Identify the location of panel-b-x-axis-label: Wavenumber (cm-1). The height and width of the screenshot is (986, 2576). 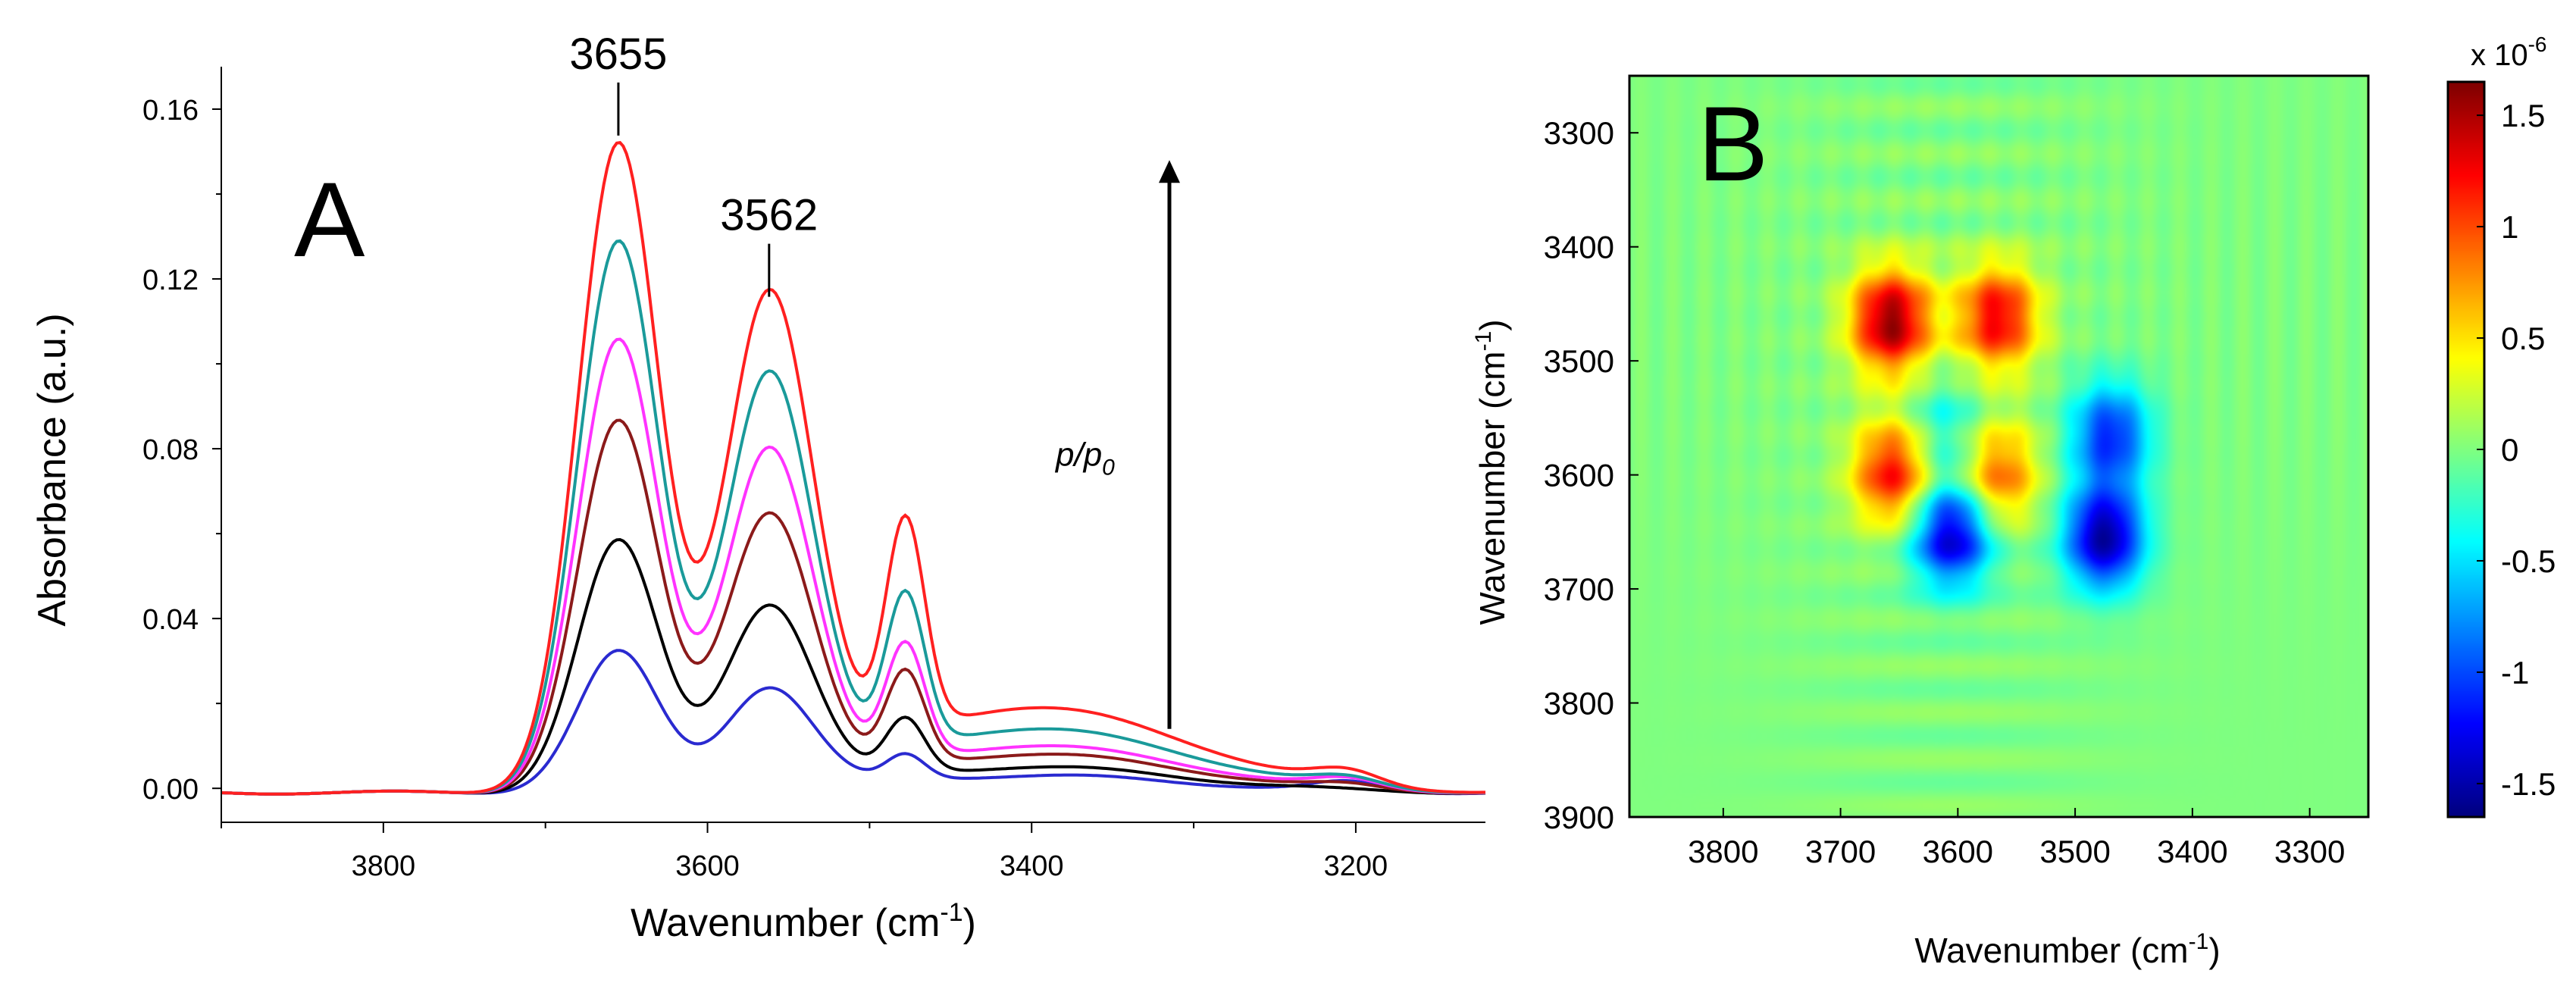
(2067, 950).